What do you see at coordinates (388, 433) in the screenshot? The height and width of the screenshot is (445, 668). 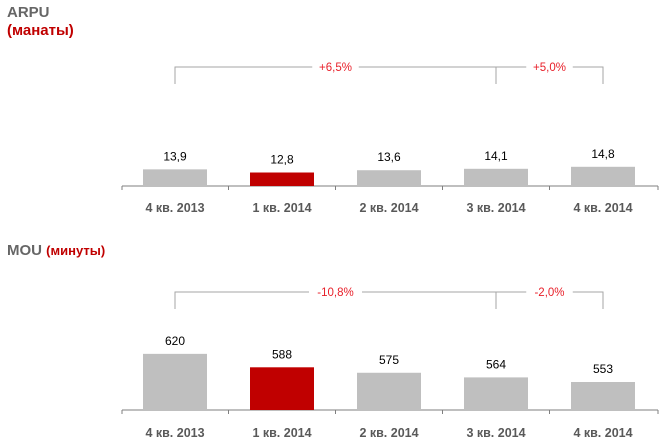 I see `mou-category-label-3: 2 кв. 2014` at bounding box center [388, 433].